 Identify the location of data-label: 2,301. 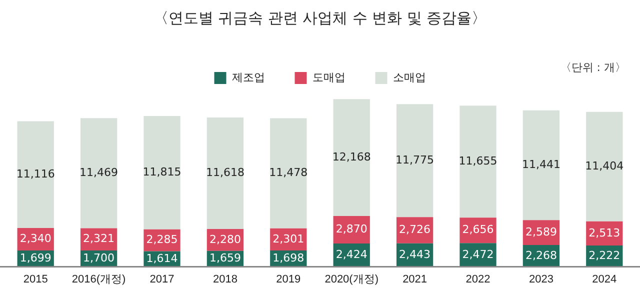
(288, 239).